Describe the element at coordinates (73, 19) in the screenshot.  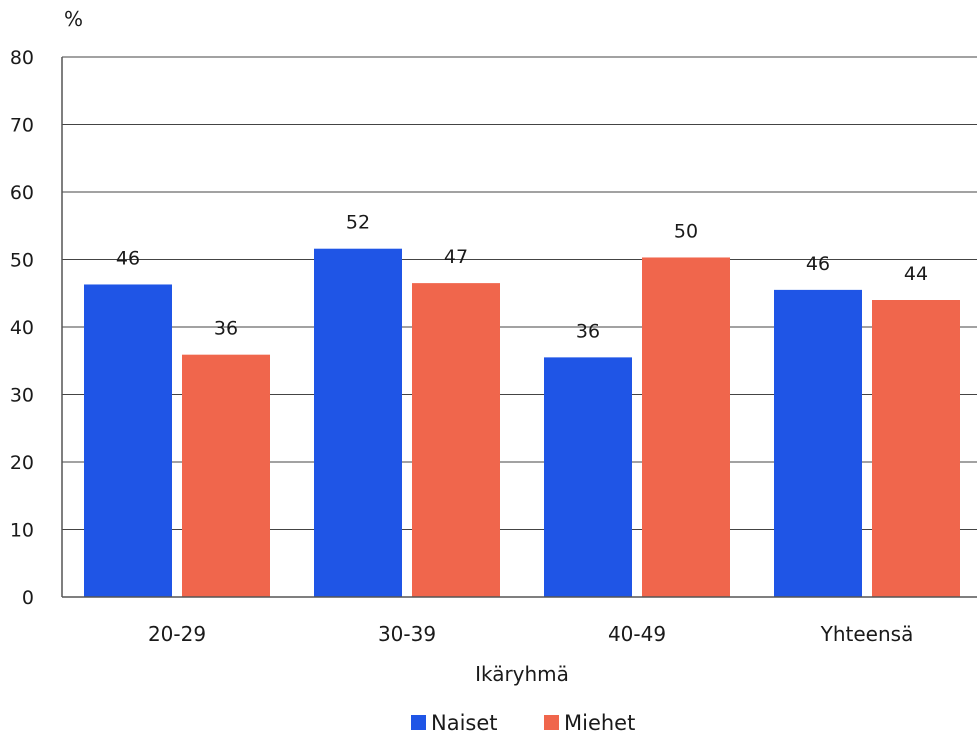
I see `y-axis-title: %` at that location.